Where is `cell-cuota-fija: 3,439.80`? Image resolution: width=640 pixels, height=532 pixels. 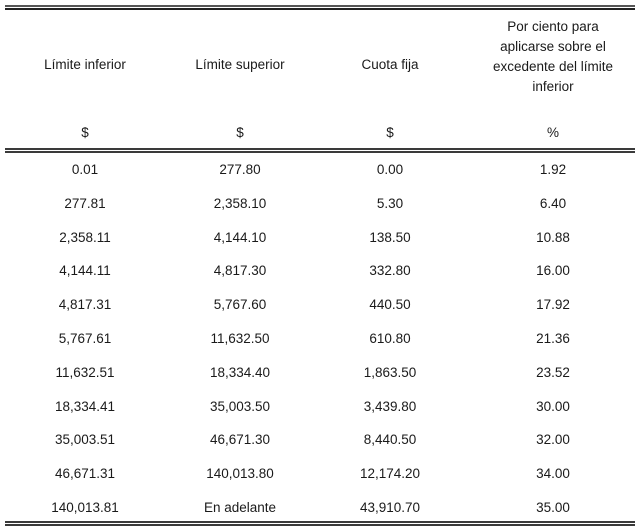
cell-cuota-fija: 3,439.80 is located at coordinates (390, 406).